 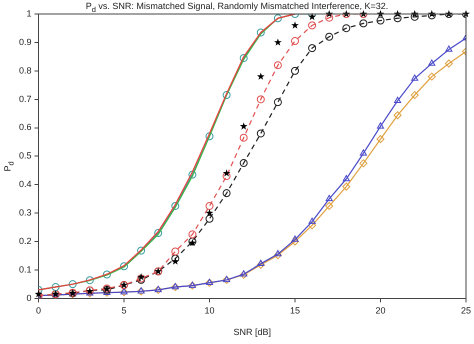 I want to click on chart-title: P$_{d}$ vs. SNR: Mismatched Signal, Randomly Mismatched Interference, K=32., so click(x=237, y=7).